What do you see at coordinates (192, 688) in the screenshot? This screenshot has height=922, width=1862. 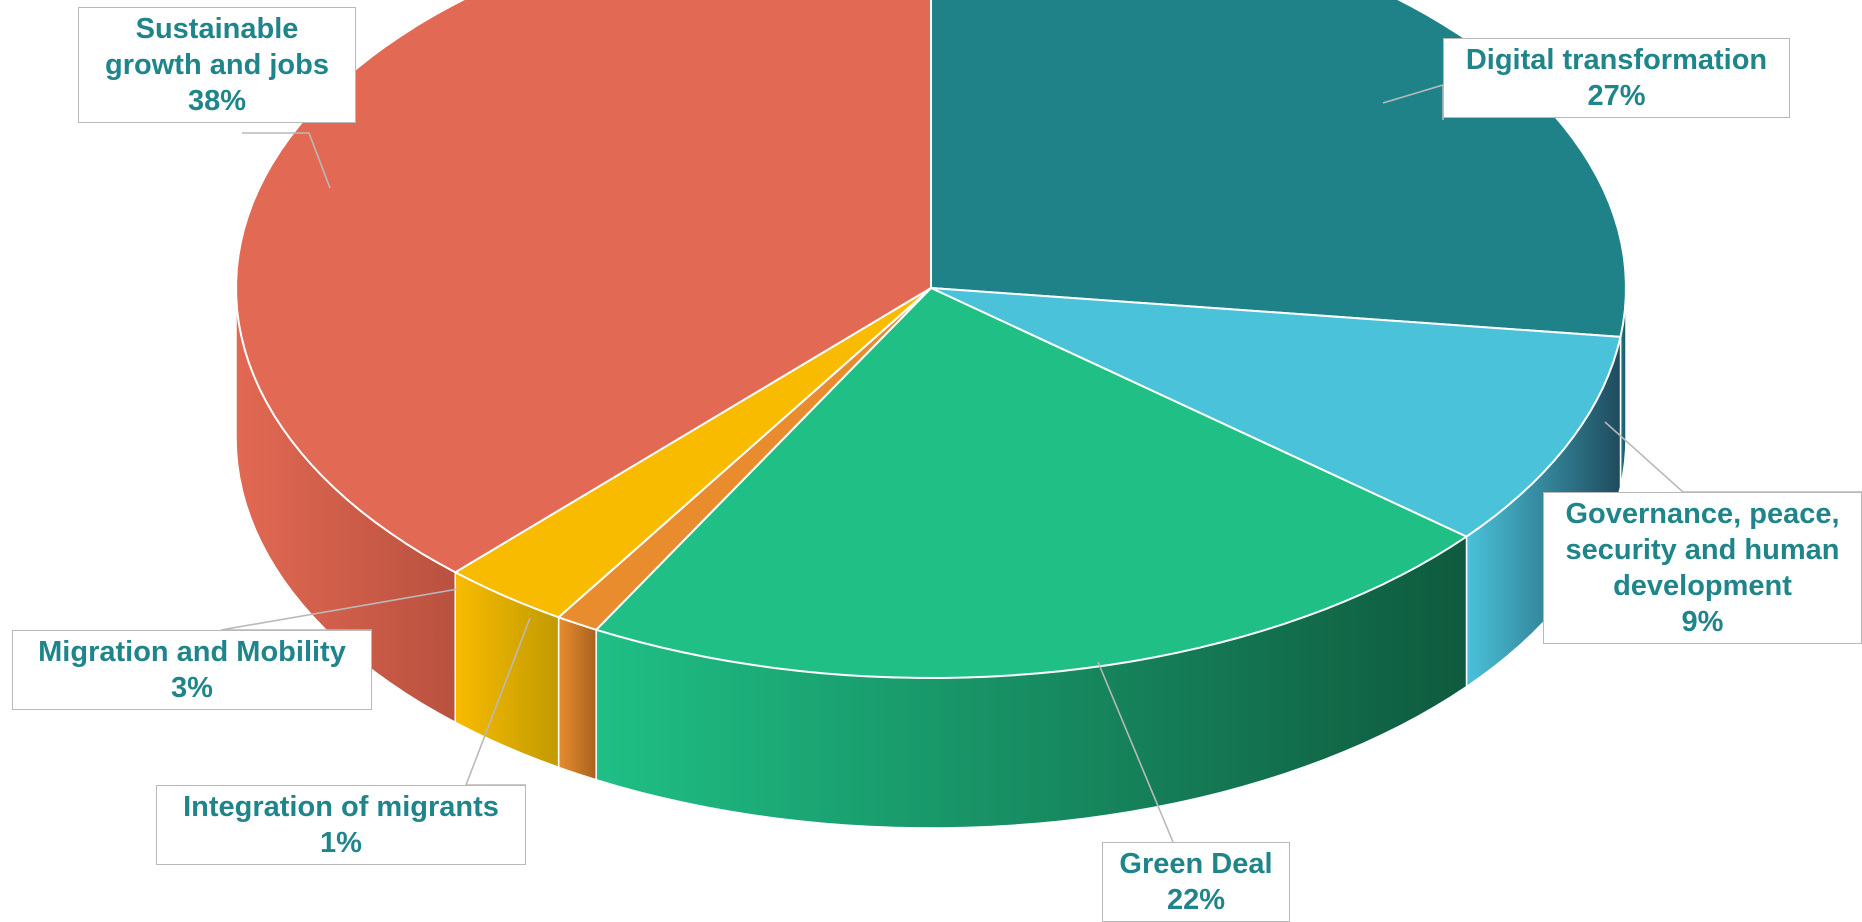 I see `label-migration-pct: 3%` at bounding box center [192, 688].